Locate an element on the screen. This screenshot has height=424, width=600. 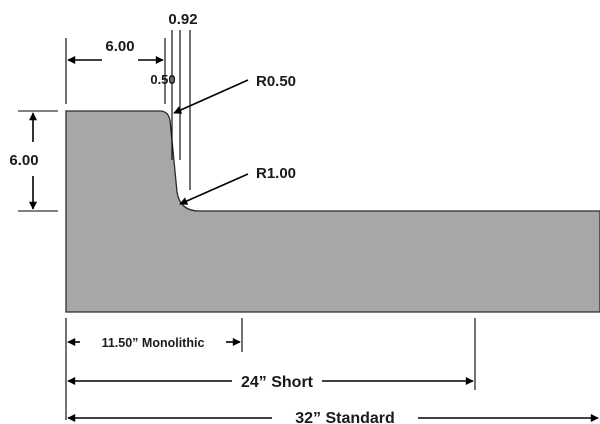
top-radius-label: R0.50 is located at coordinates (276, 81).